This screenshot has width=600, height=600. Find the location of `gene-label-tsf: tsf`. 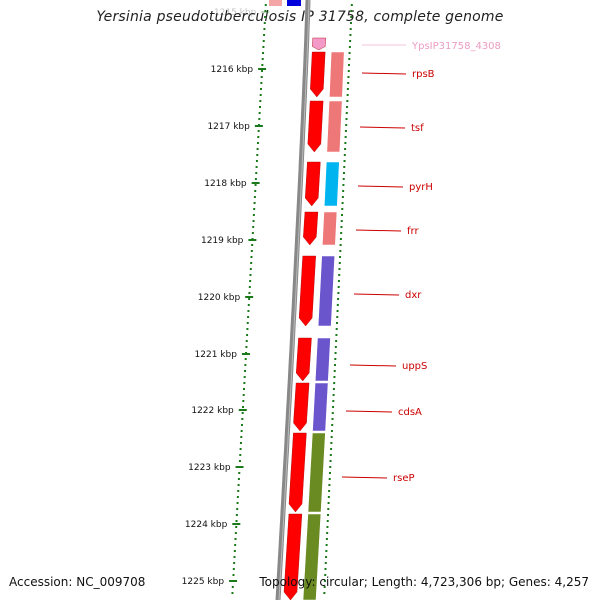

gene-label-tsf: tsf is located at coordinates (417, 128).